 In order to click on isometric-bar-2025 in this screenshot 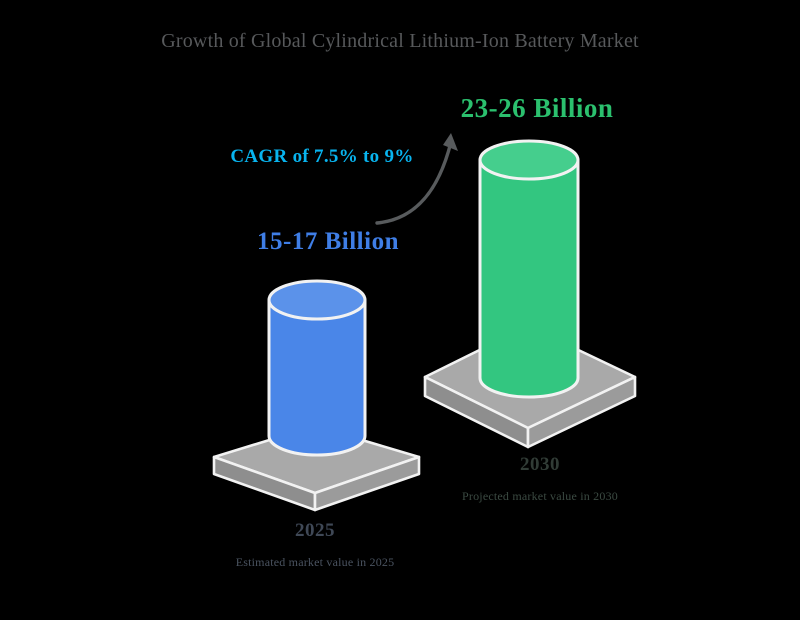, I will do `click(316, 395)`.